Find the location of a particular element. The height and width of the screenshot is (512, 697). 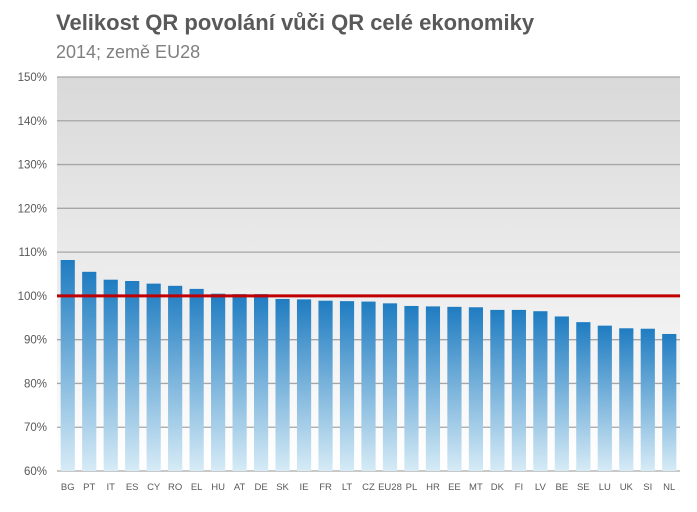

x-tick-label: CY is located at coordinates (154, 487).